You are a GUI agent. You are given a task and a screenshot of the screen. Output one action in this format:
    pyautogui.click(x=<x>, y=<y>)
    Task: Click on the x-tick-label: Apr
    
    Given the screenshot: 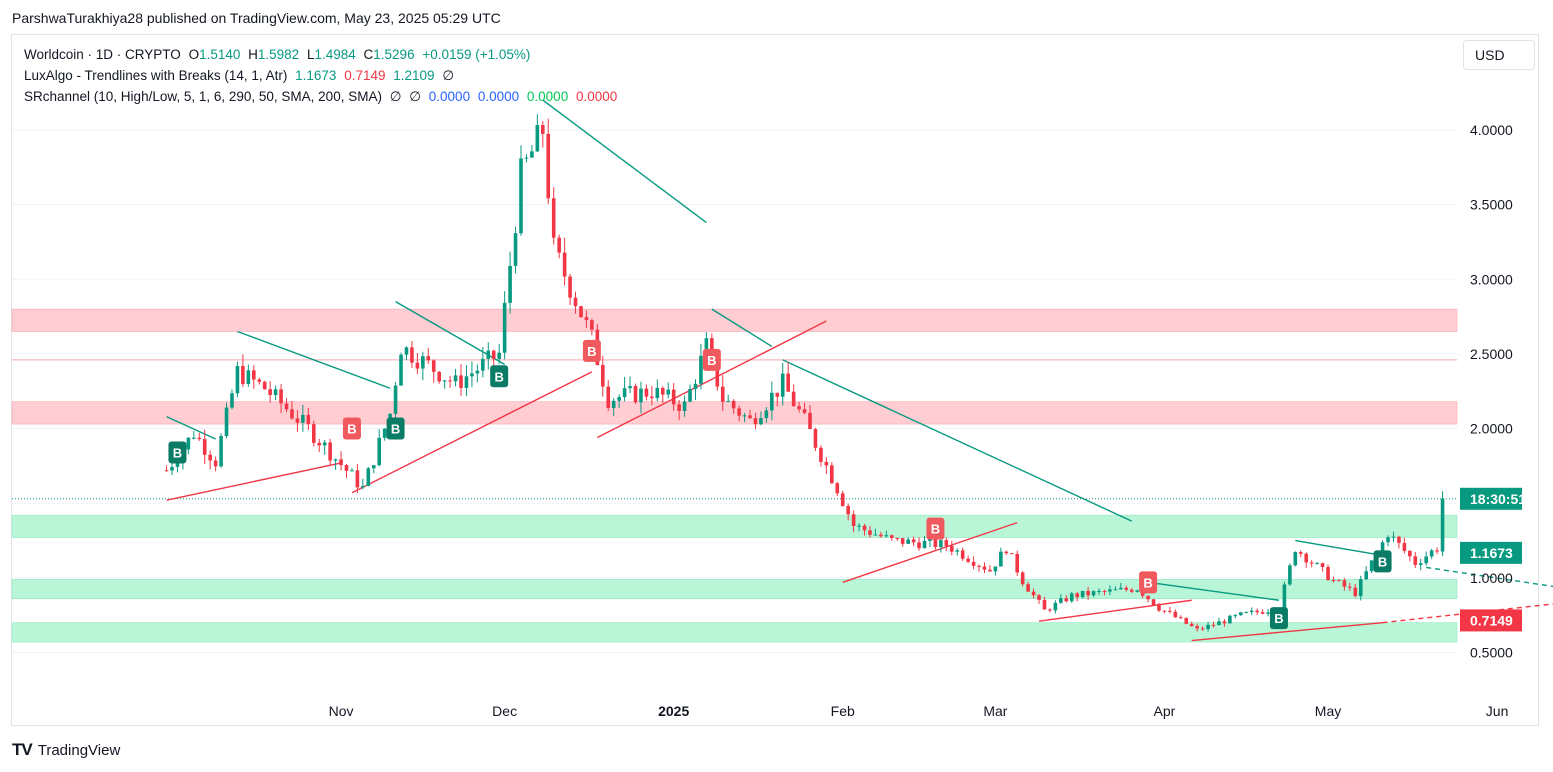 What is the action you would take?
    pyautogui.click(x=1165, y=711)
    